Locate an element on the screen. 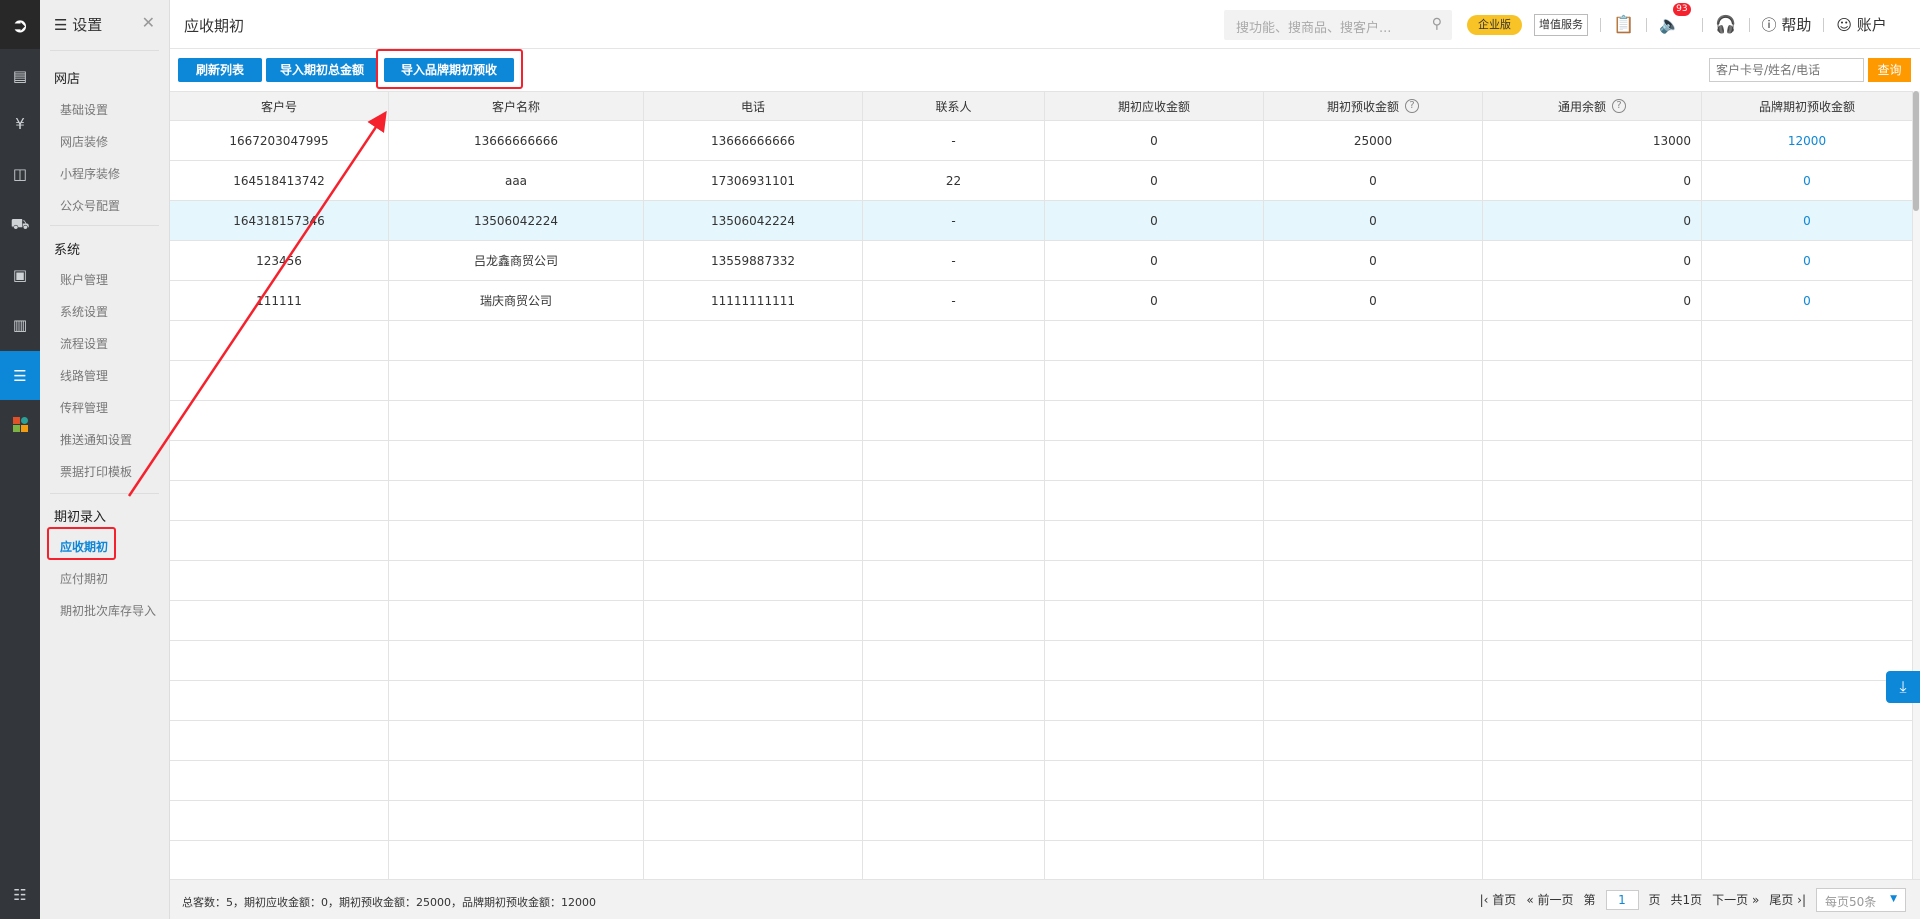  settings-sliders-icon: ☰ is located at coordinates (20, 375).